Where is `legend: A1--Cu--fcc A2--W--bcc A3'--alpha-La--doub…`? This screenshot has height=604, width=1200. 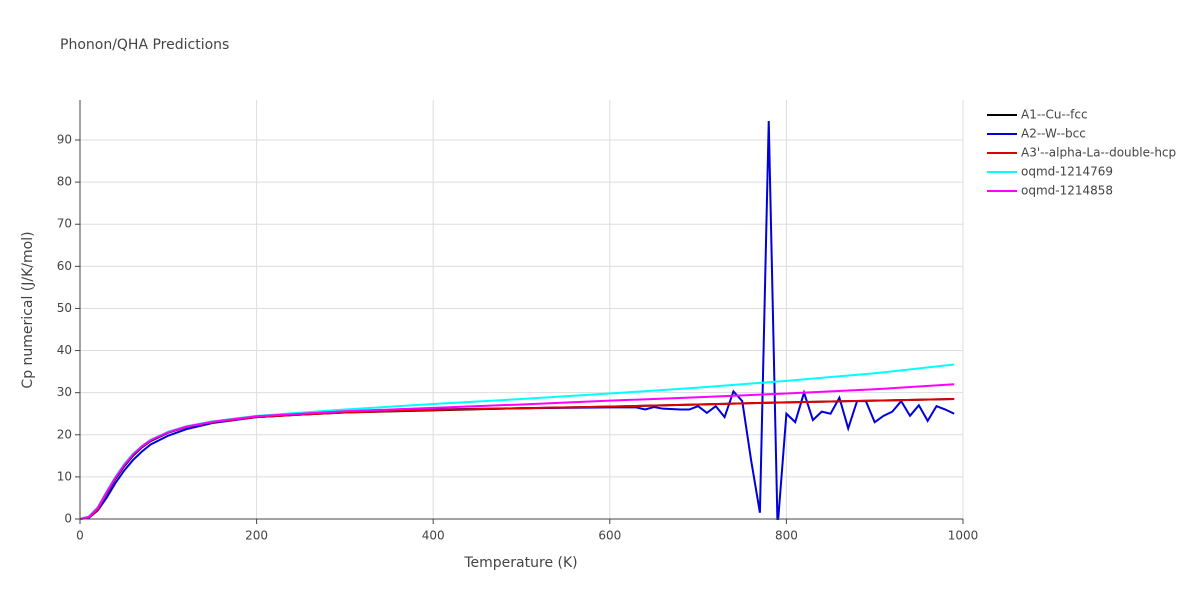
legend: A1--Cu--fcc A2--W--bcc A3'--alpha-La--doub… is located at coordinates (1081, 153).